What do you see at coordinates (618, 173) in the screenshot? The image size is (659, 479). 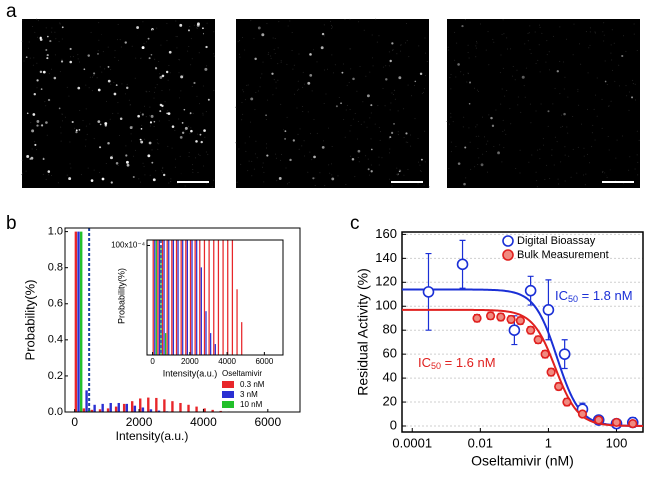 I see `scale-bar-label: 100 μm` at bounding box center [618, 173].